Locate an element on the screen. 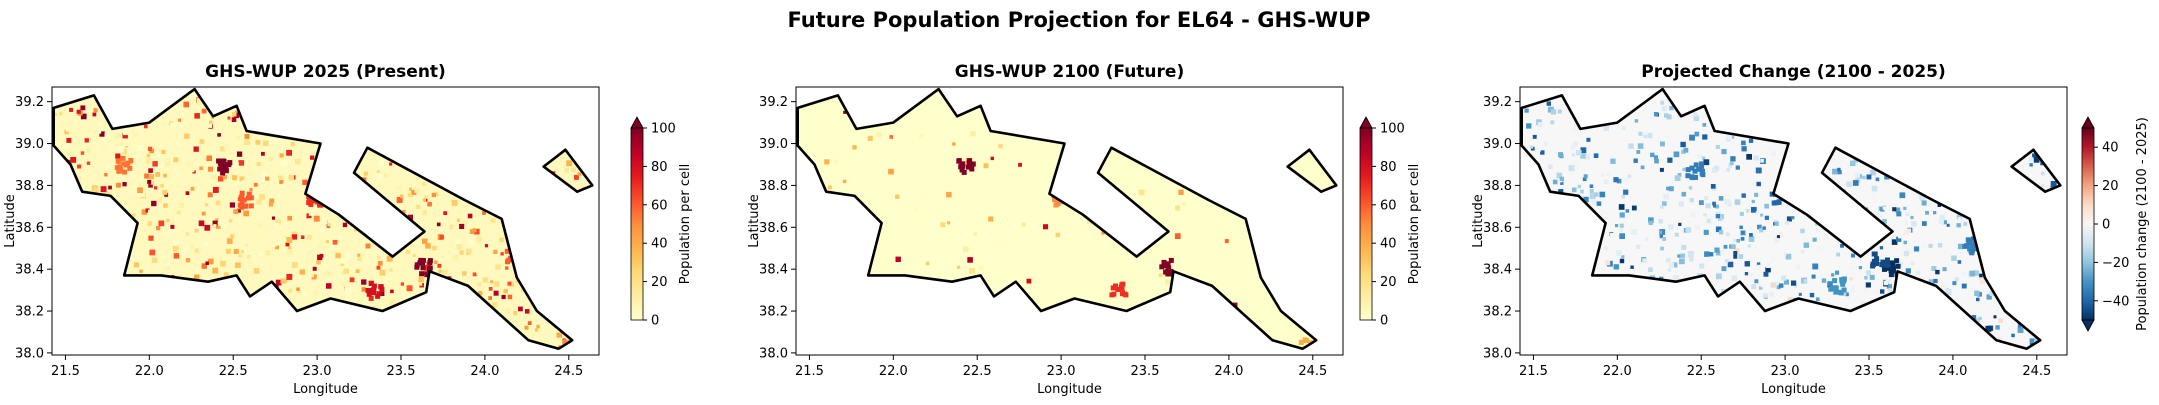 Image resolution: width=2159 pixels, height=405 pixels. colorbar: 0 20 40 60 80 100 Population per cell is located at coordinates (1390, 222).